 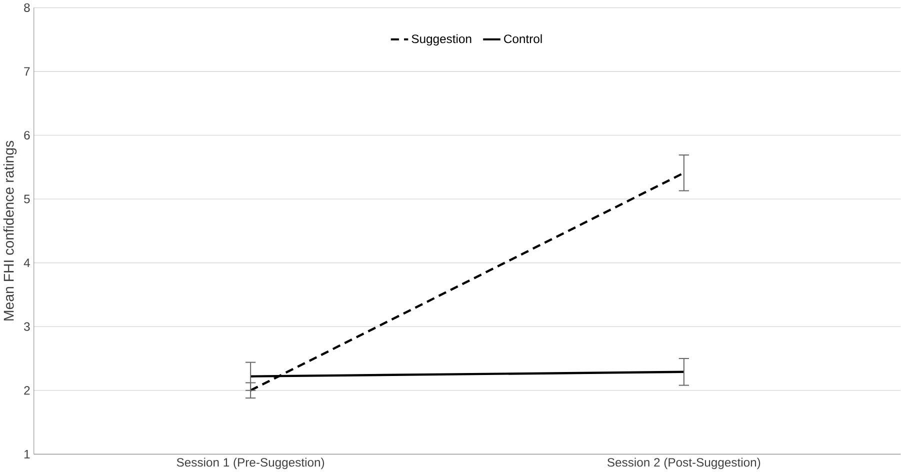 What do you see at coordinates (442, 40) in the screenshot?
I see `legend-label: Suggestion` at bounding box center [442, 40].